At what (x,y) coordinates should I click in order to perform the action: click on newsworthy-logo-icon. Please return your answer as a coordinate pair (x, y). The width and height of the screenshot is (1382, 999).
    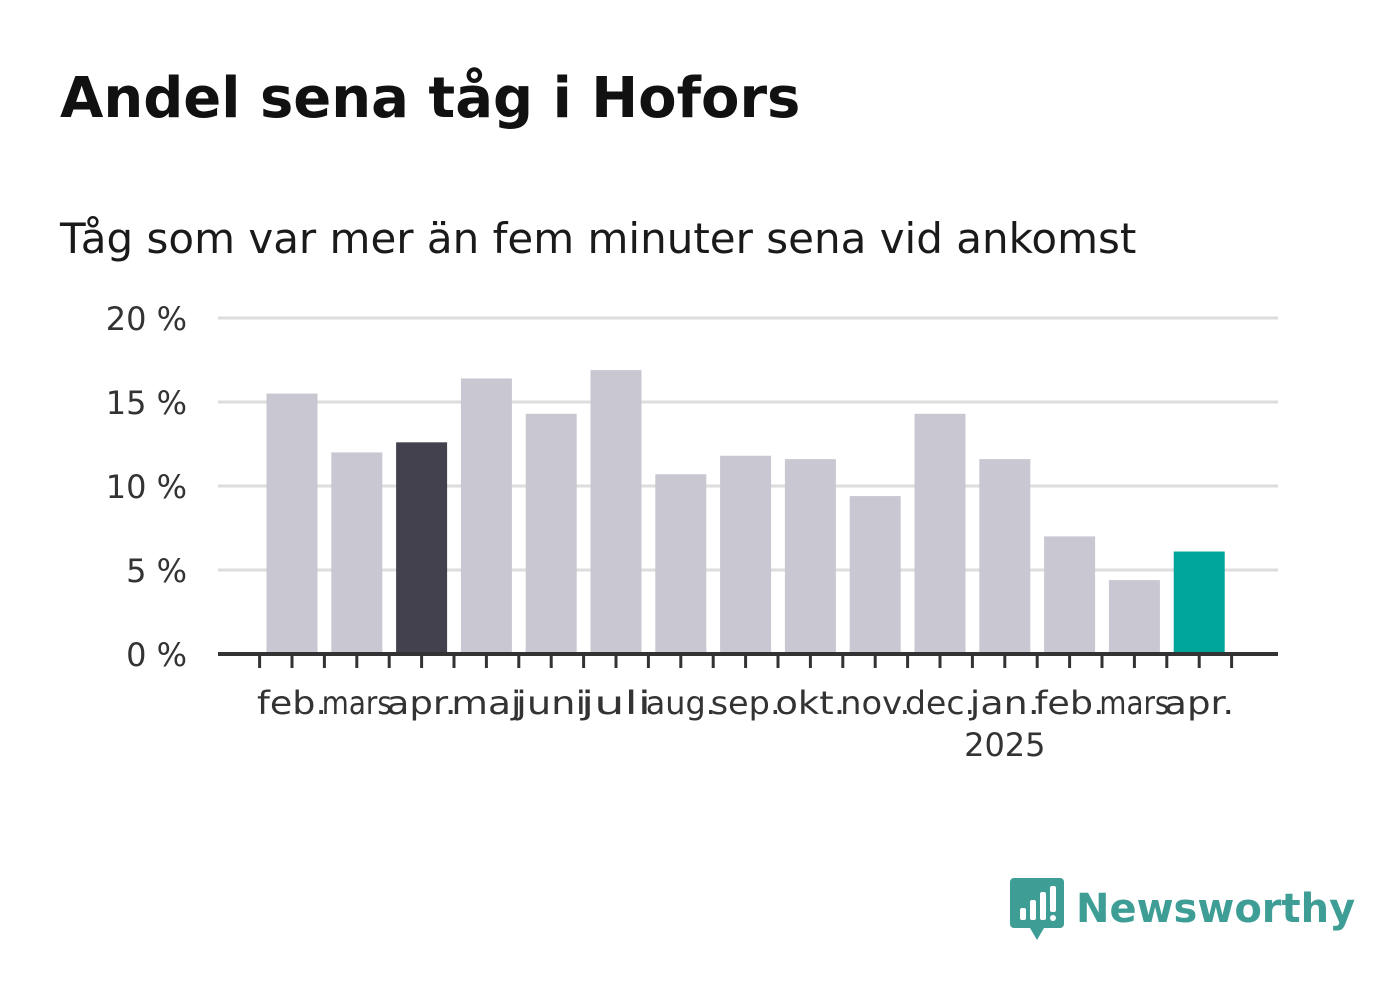
    Looking at the image, I should click on (1037, 909).